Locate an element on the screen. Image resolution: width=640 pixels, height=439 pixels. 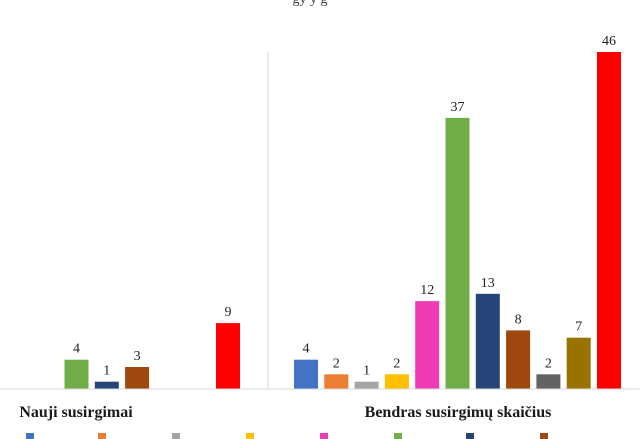
data-label-c0-s6: 1 is located at coordinates (106, 371).